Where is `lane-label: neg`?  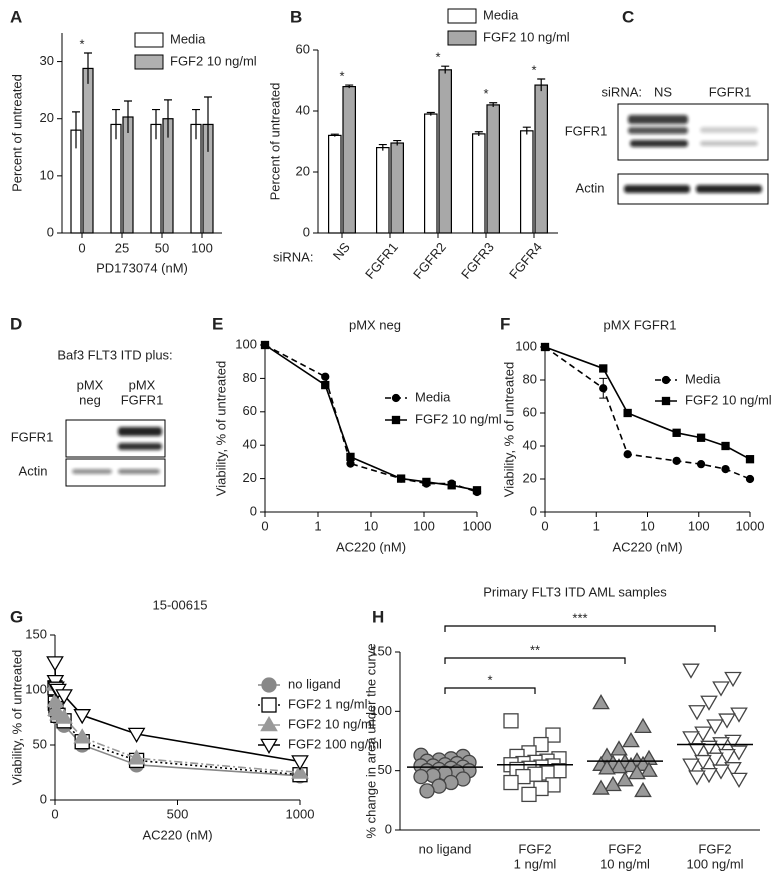 lane-label: neg is located at coordinates (90, 399).